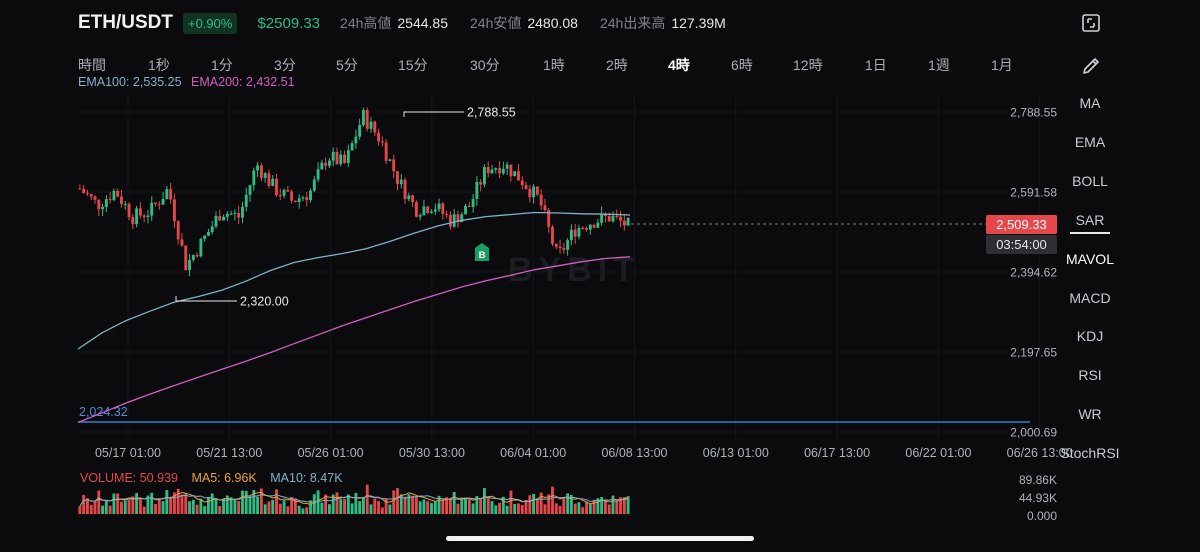 Image resolution: width=1200 pixels, height=552 pixels. What do you see at coordinates (222, 65) in the screenshot?
I see `timeframe-tab: 1分` at bounding box center [222, 65].